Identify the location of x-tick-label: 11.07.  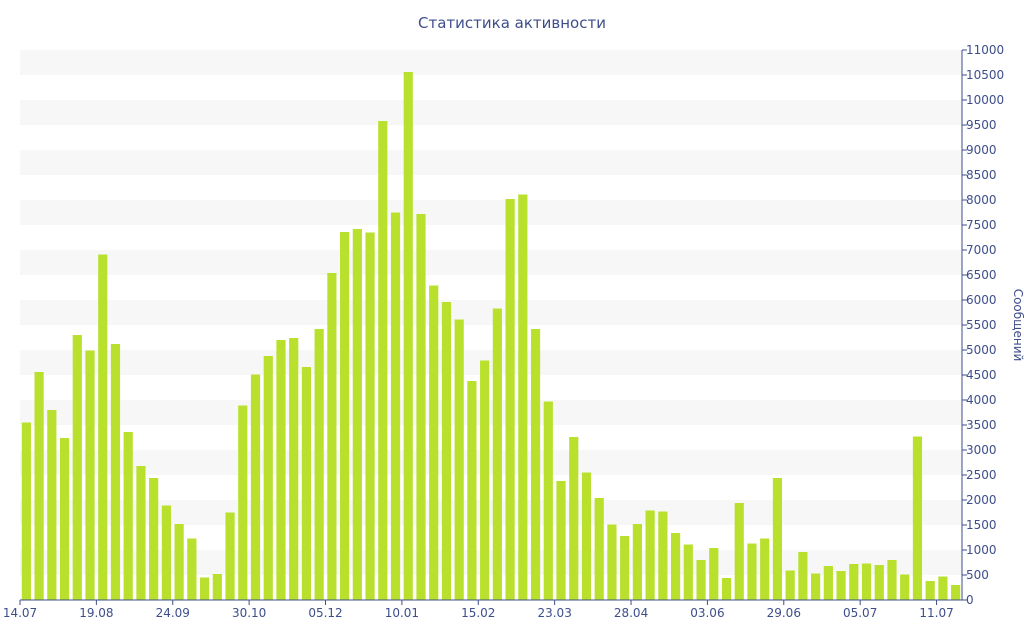
(936, 613).